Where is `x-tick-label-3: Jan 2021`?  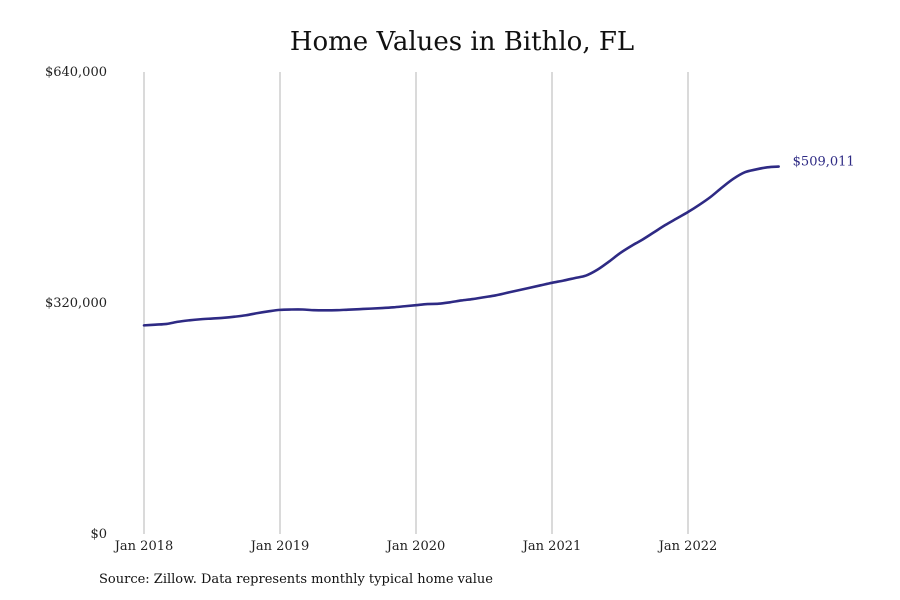 x-tick-label-3: Jan 2021 is located at coordinates (551, 546).